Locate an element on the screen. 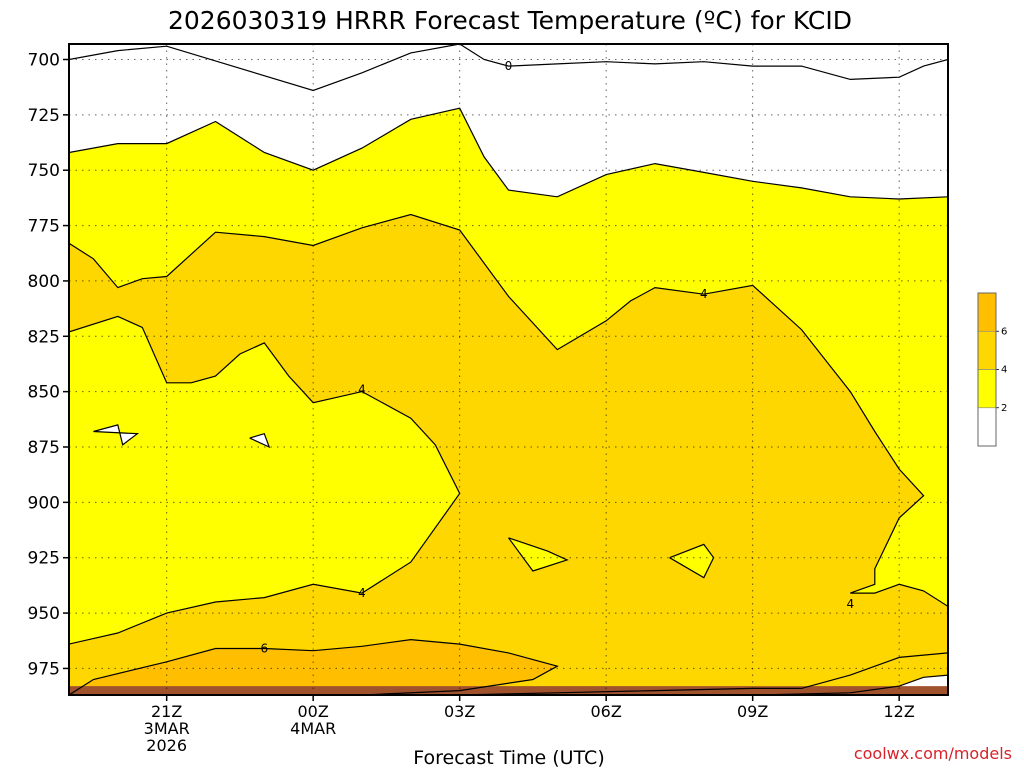 This screenshot has height=768, width=1024. y-tick-label: 825 is located at coordinates (44, 337).